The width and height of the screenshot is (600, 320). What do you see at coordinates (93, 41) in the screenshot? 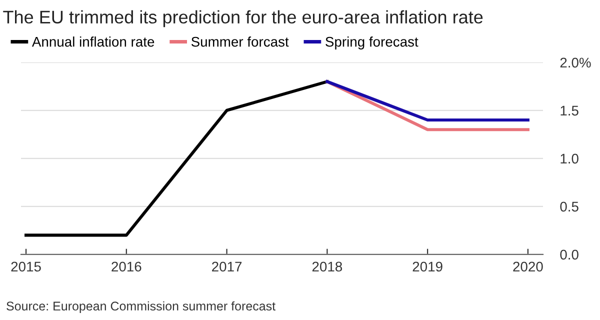
I see `legend-label: Annual inflation rate` at bounding box center [93, 41].